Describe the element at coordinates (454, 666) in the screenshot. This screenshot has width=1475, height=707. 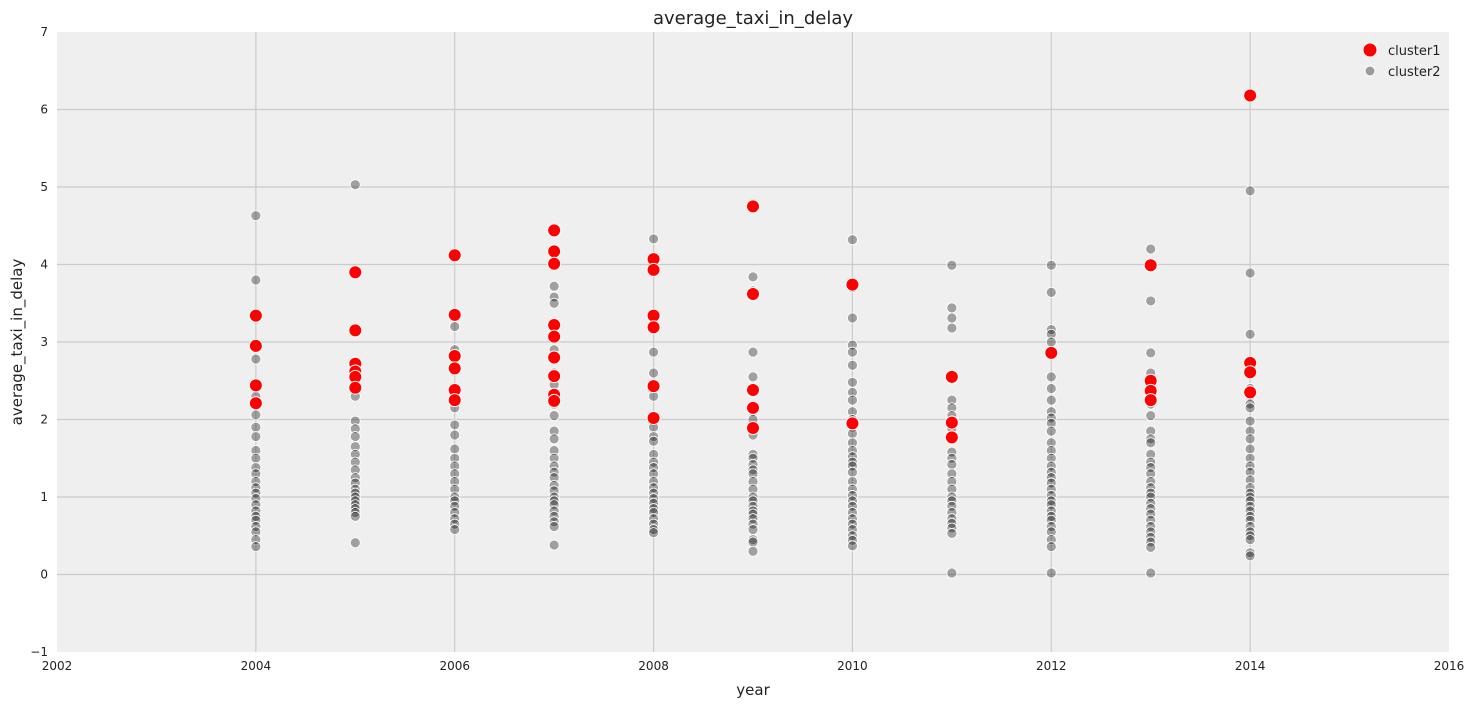
I see `x-tick-label: 2006` at that location.